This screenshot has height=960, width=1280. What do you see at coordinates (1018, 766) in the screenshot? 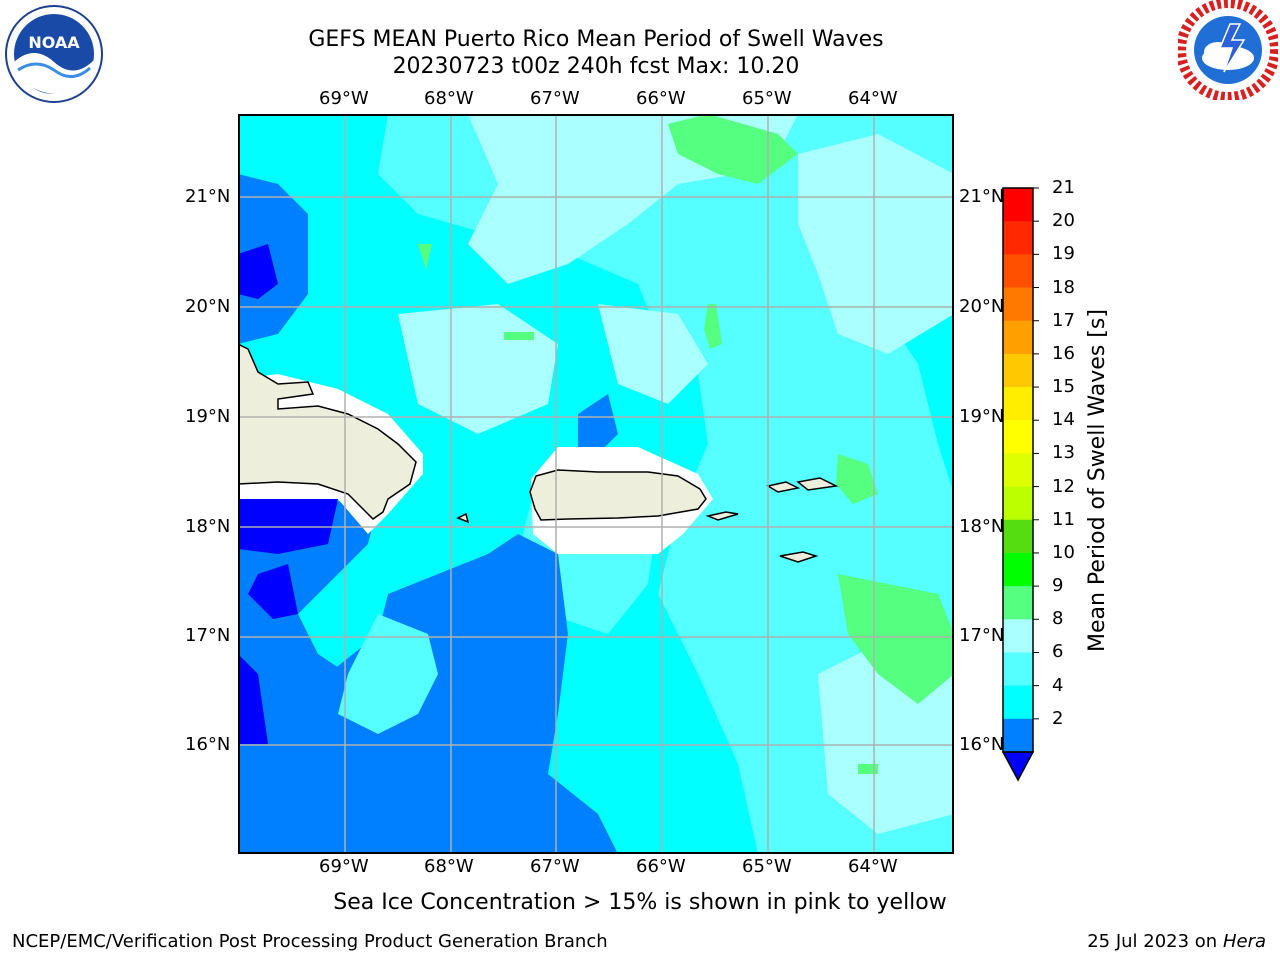
I see `colorbar-extend-arrow` at bounding box center [1018, 766].